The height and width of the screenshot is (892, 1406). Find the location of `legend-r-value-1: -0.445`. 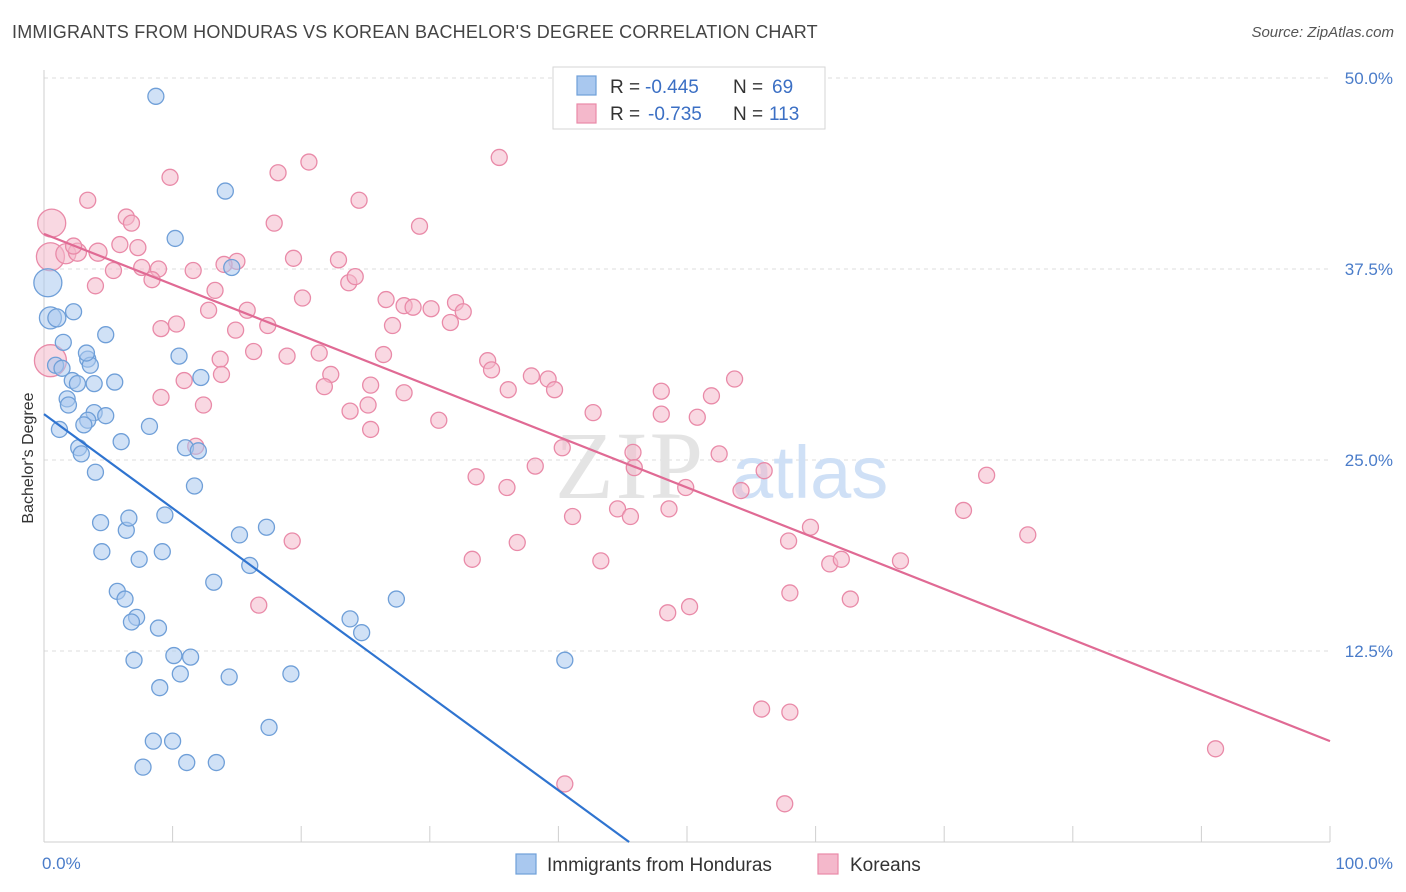

legend-r-value-1: -0.445 is located at coordinates (672, 87).